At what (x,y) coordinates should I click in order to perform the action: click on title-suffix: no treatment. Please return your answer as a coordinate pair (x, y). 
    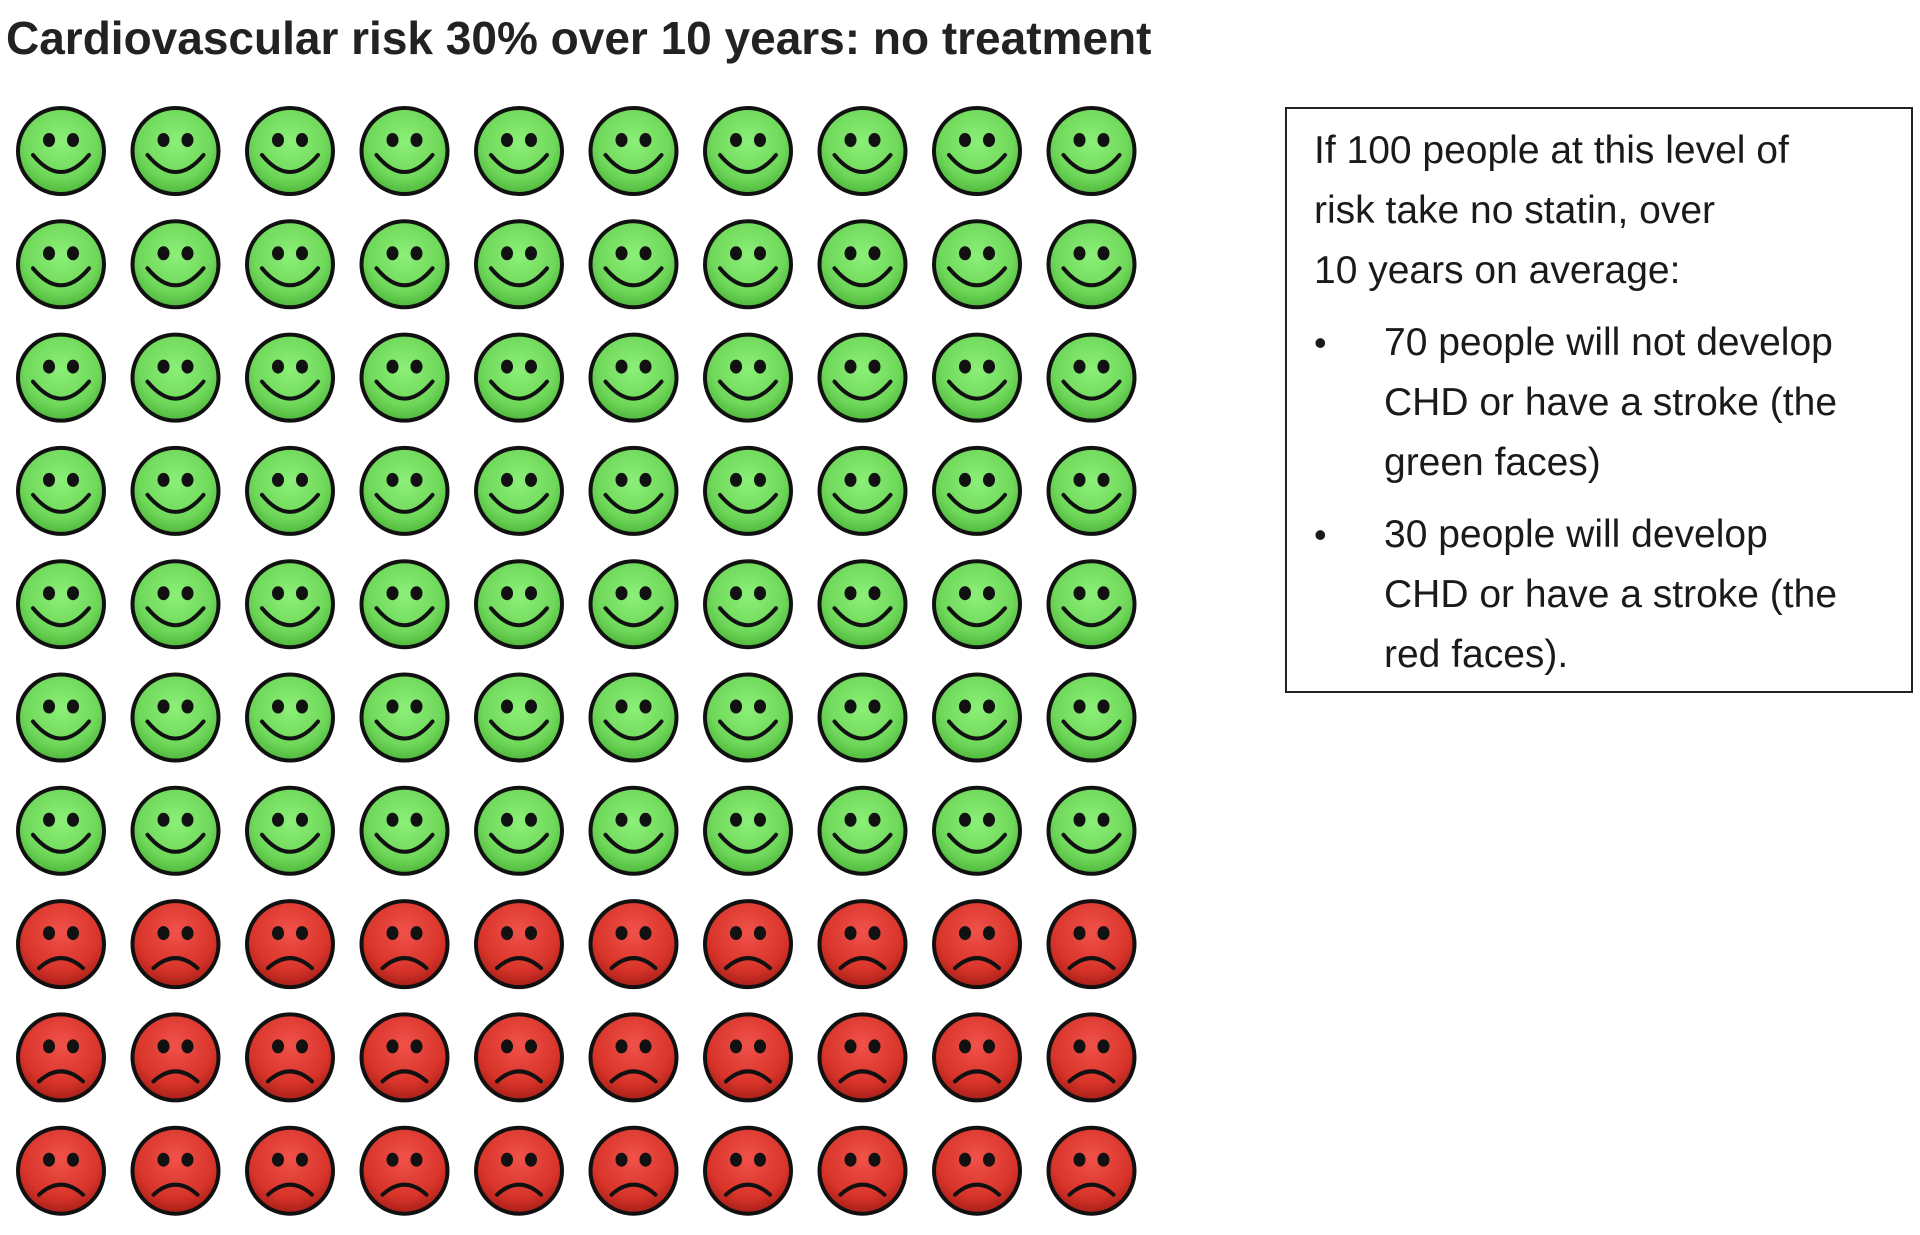
    Looking at the image, I should click on (1012, 38).